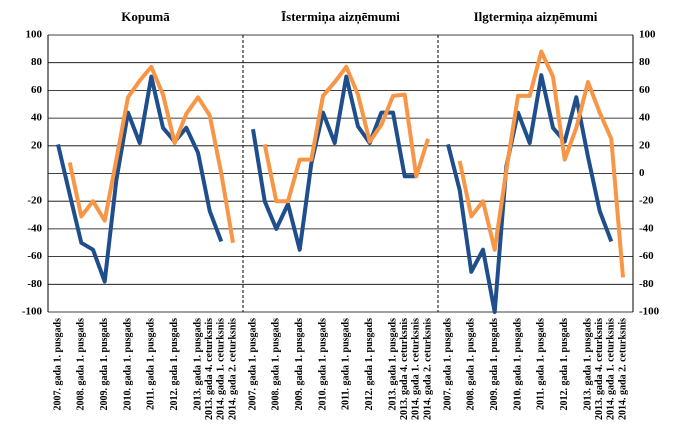 This screenshot has height=434, width=678. Describe the element at coordinates (645, 118) in the screenshot. I see `y2-tick-label: 40` at that location.